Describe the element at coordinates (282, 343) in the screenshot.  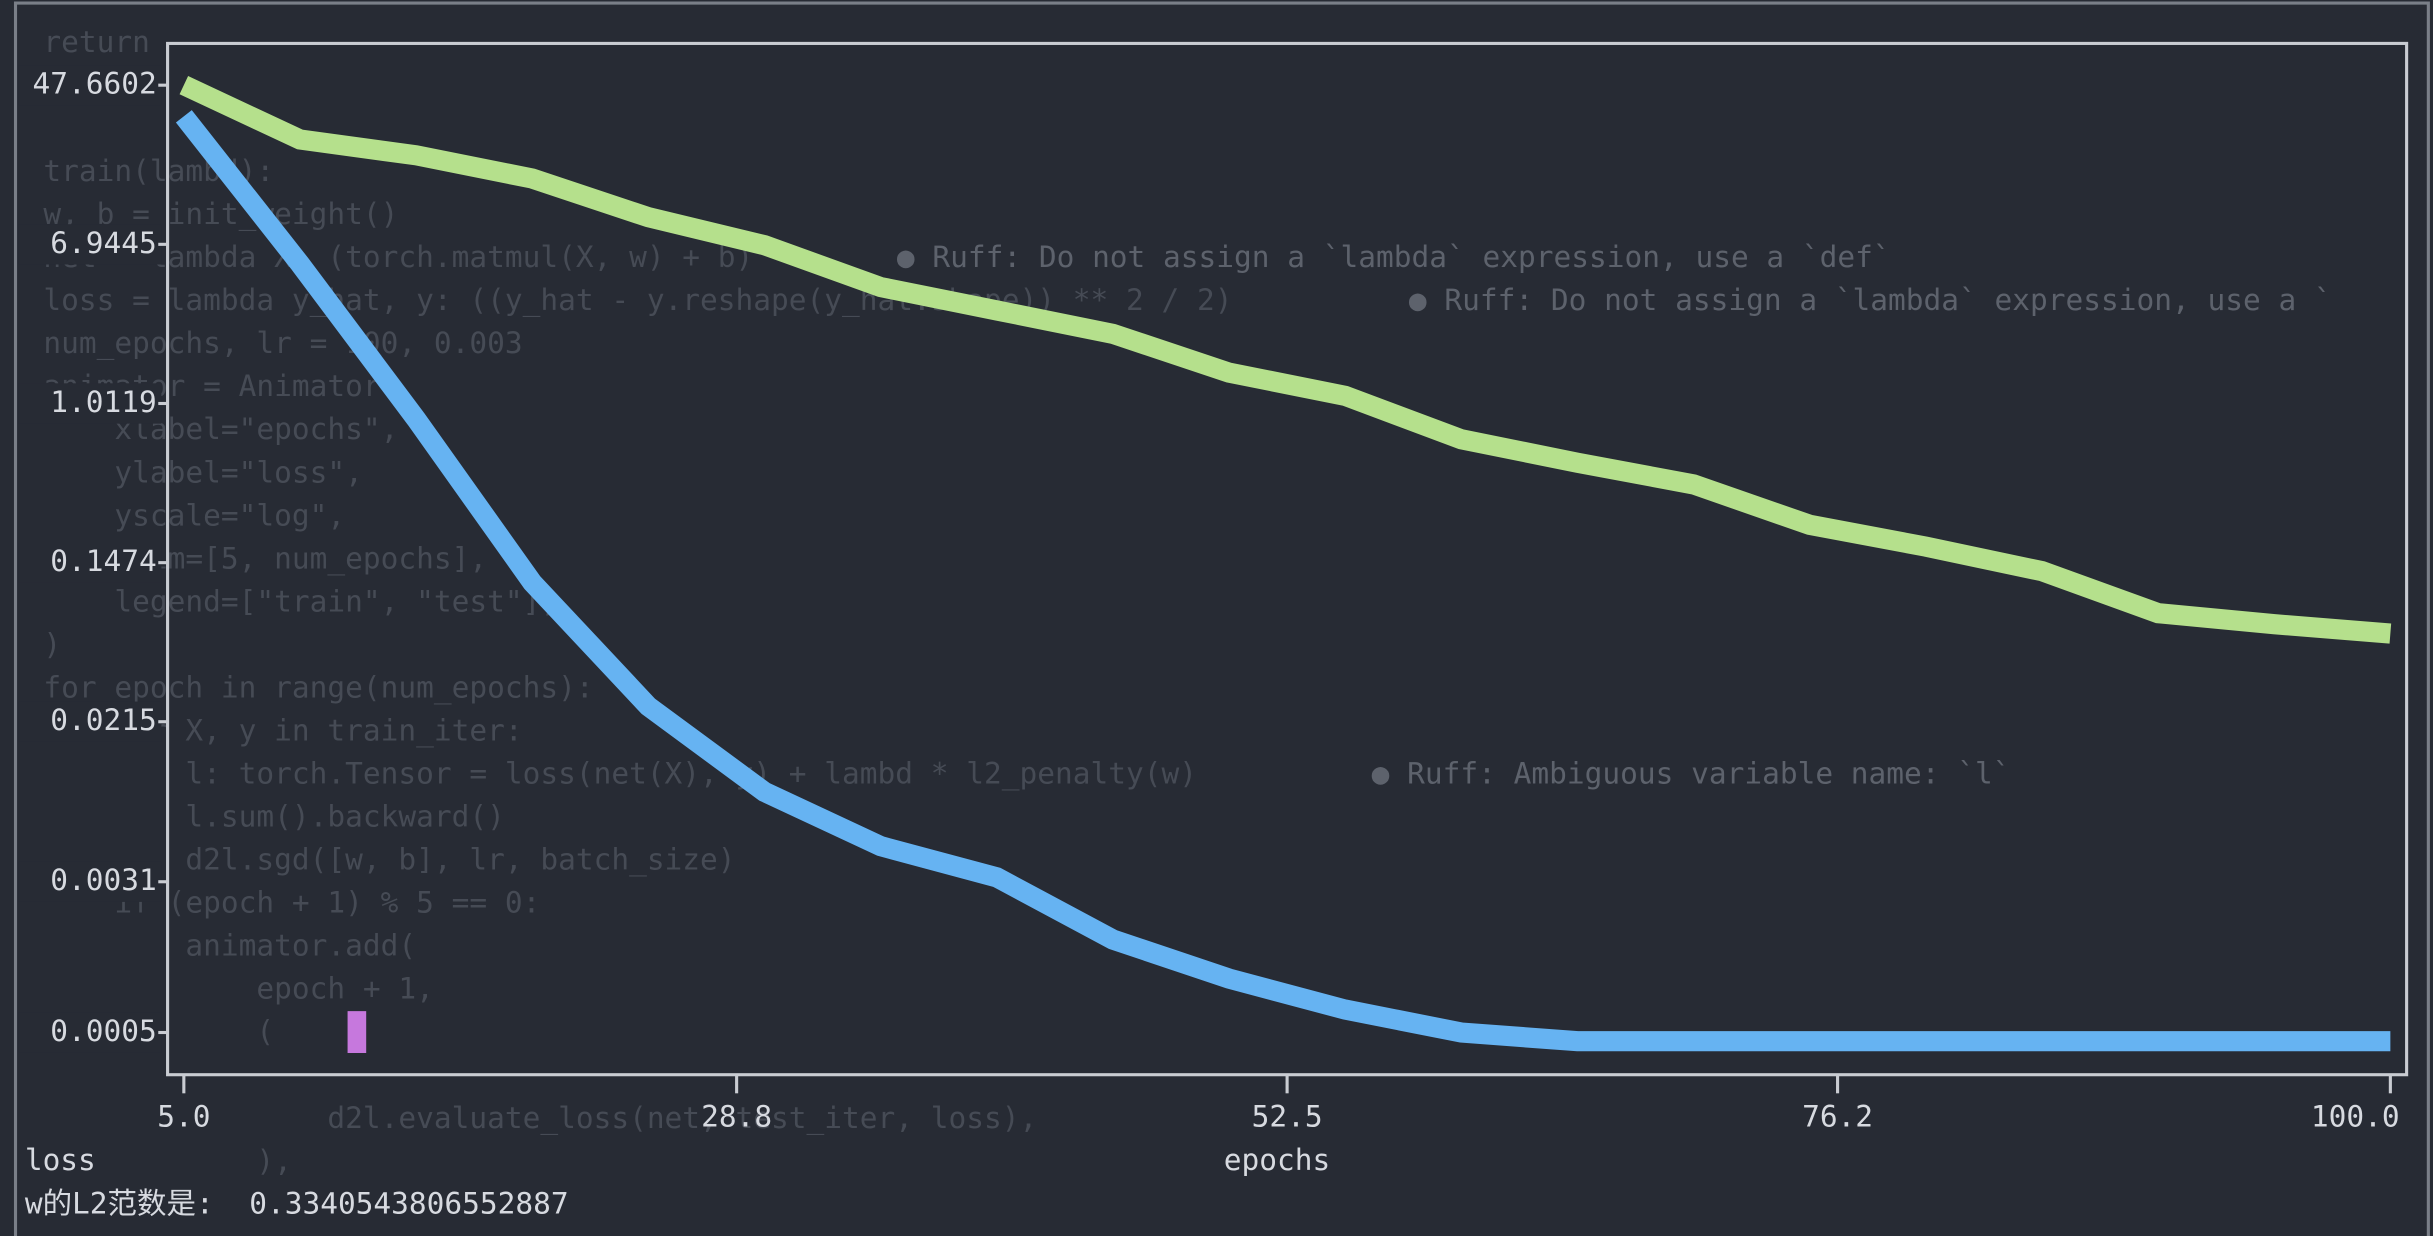
I see `code-line: num_epochs, lr = 100, 0.003` at that location.